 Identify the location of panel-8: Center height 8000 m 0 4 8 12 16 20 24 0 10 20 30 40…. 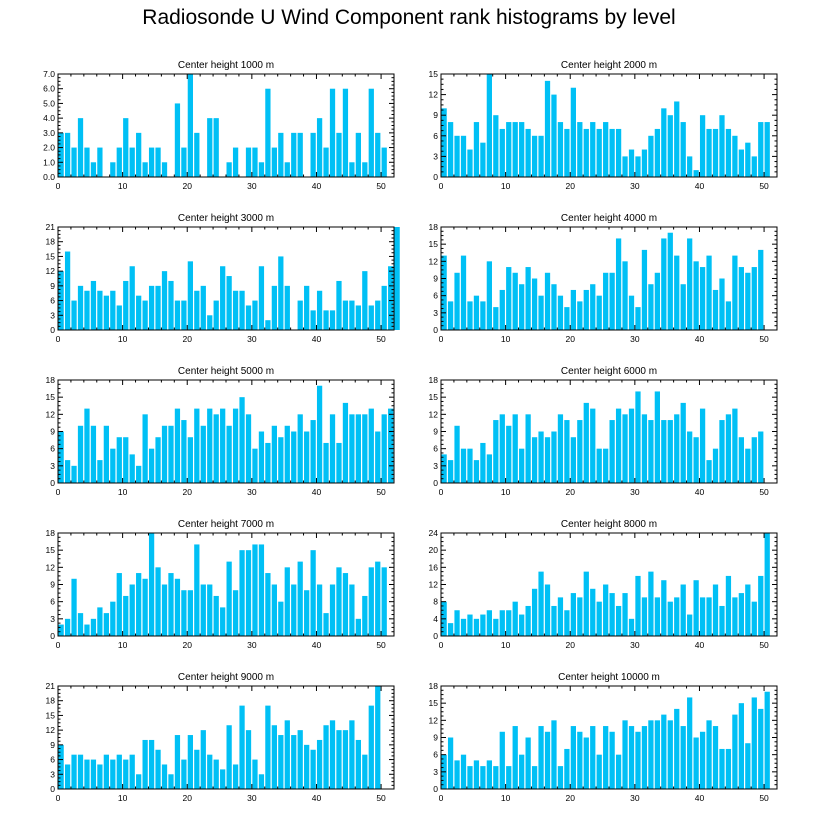
(603, 584).